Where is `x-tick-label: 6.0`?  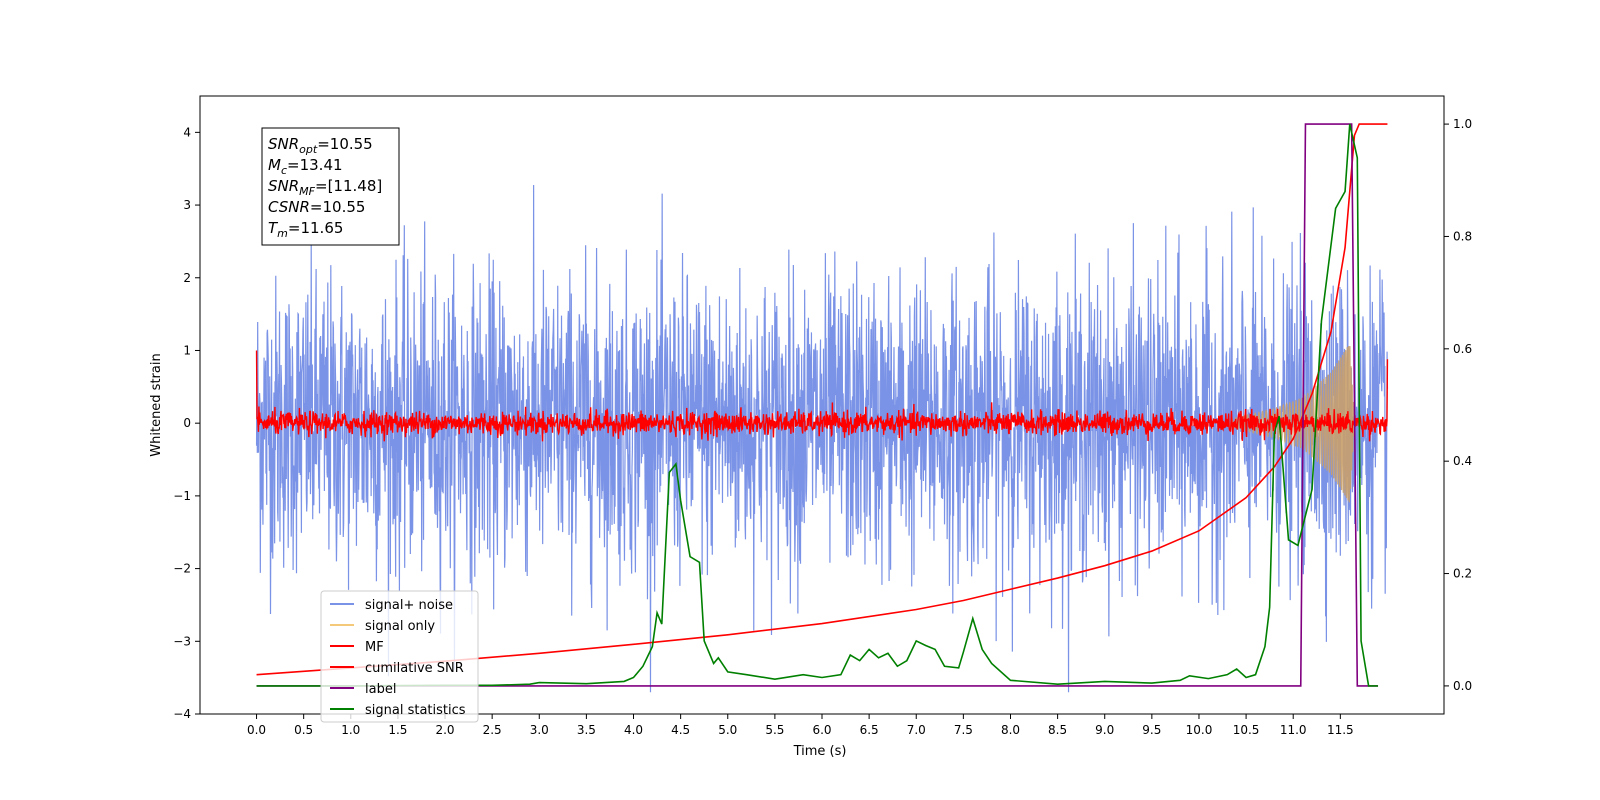 x-tick-label: 6.0 is located at coordinates (821, 730).